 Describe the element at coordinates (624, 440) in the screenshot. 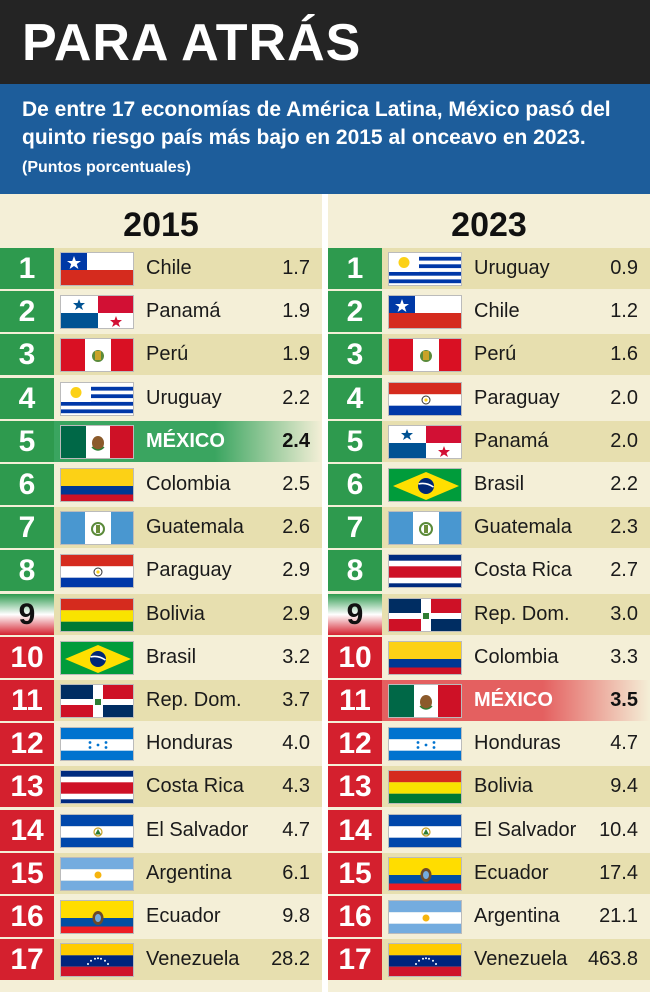

I see `risk-value: 2.0` at that location.